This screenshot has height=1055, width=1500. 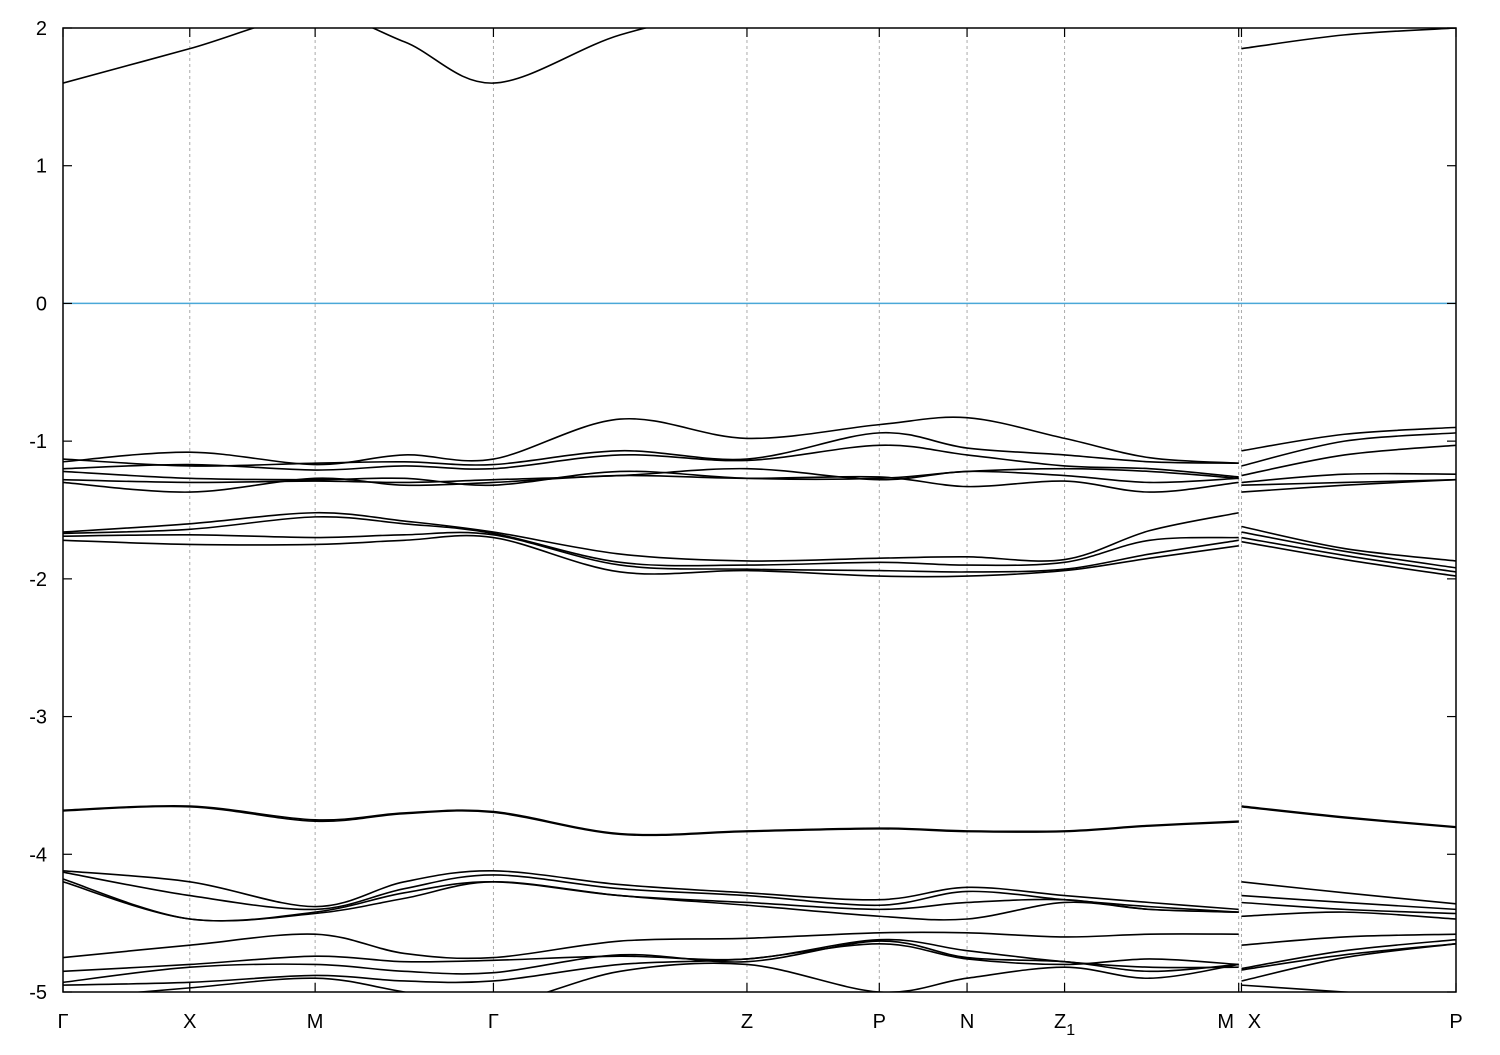 I want to click on band-11-segment-a, so click(x=651, y=820).